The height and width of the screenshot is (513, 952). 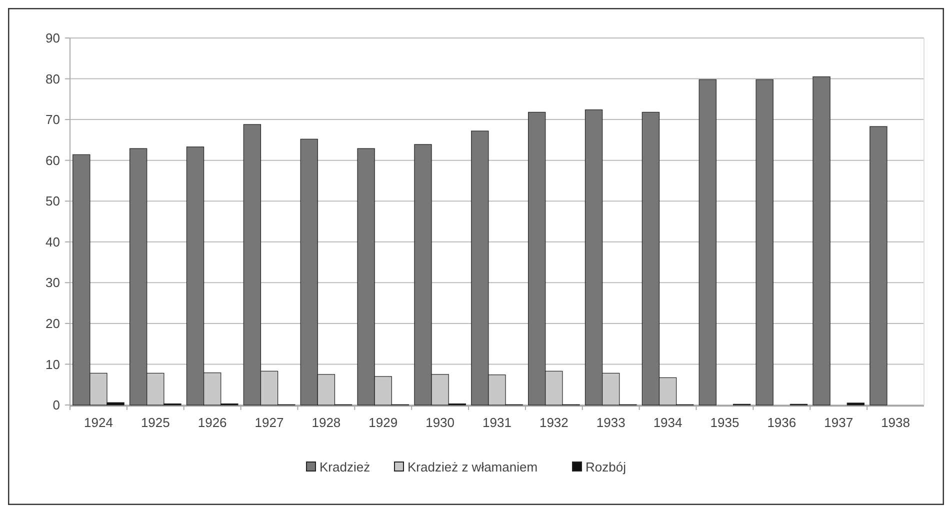 I want to click on y-tick-label: 20, so click(x=53, y=323).